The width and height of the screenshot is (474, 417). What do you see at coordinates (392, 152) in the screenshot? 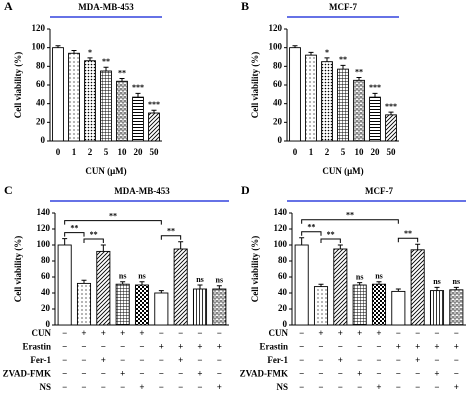
I see `x-tick-label: 50` at bounding box center [392, 152].